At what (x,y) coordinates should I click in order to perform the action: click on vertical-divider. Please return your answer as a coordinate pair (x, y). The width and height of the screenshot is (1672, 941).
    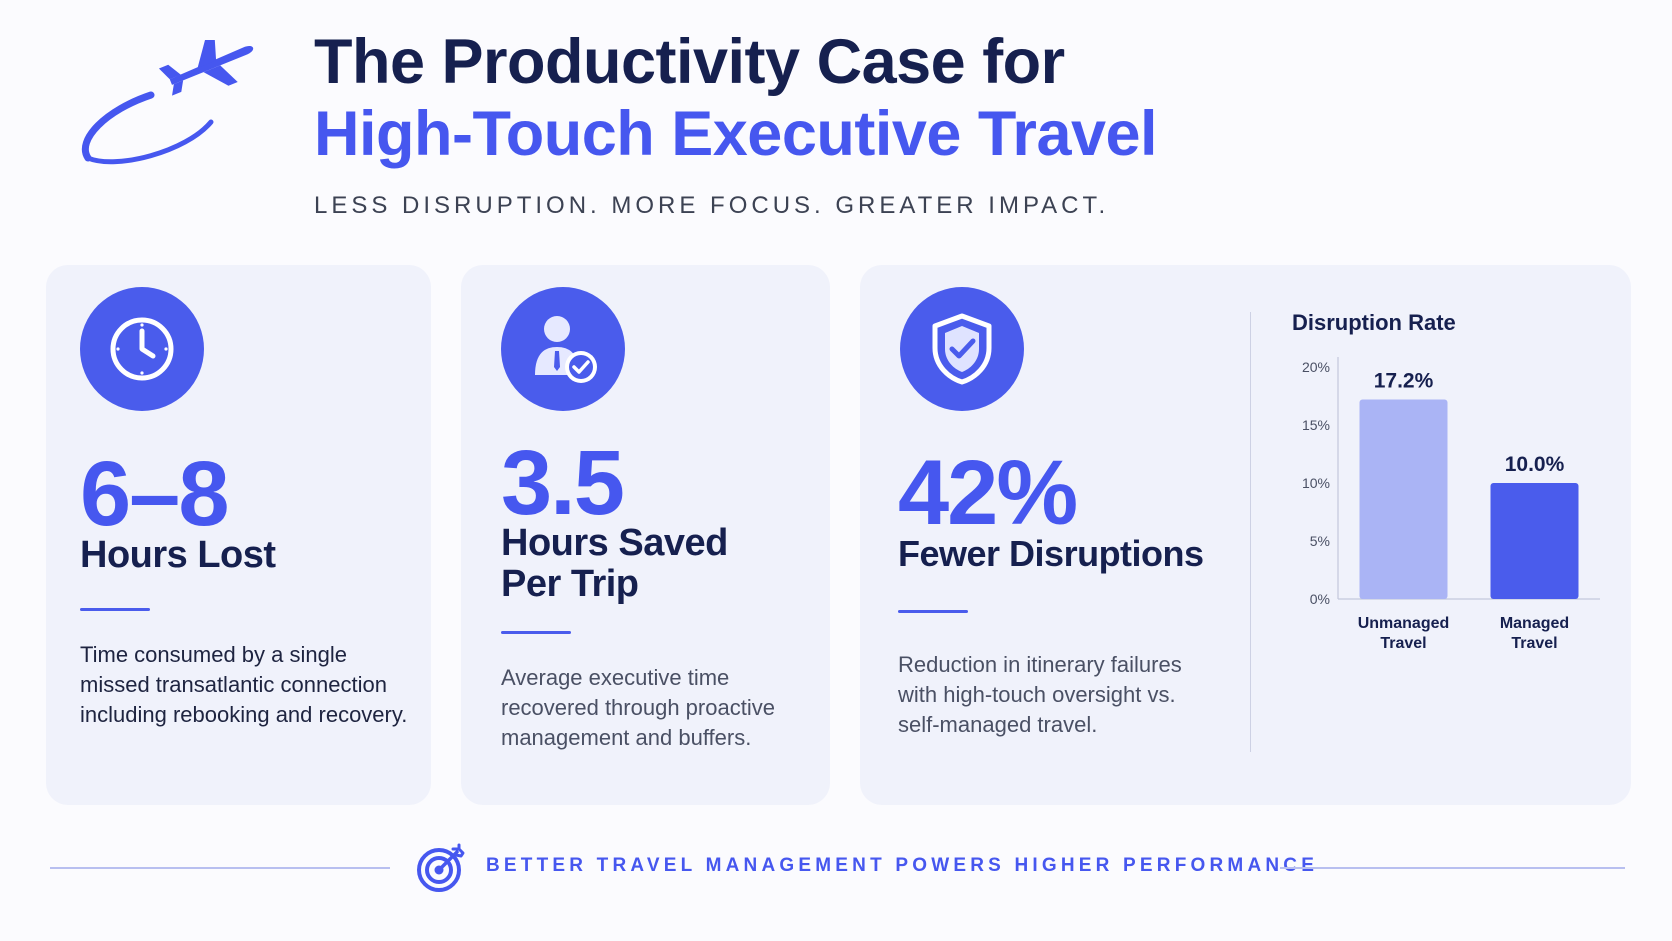
    Looking at the image, I should click on (1250, 532).